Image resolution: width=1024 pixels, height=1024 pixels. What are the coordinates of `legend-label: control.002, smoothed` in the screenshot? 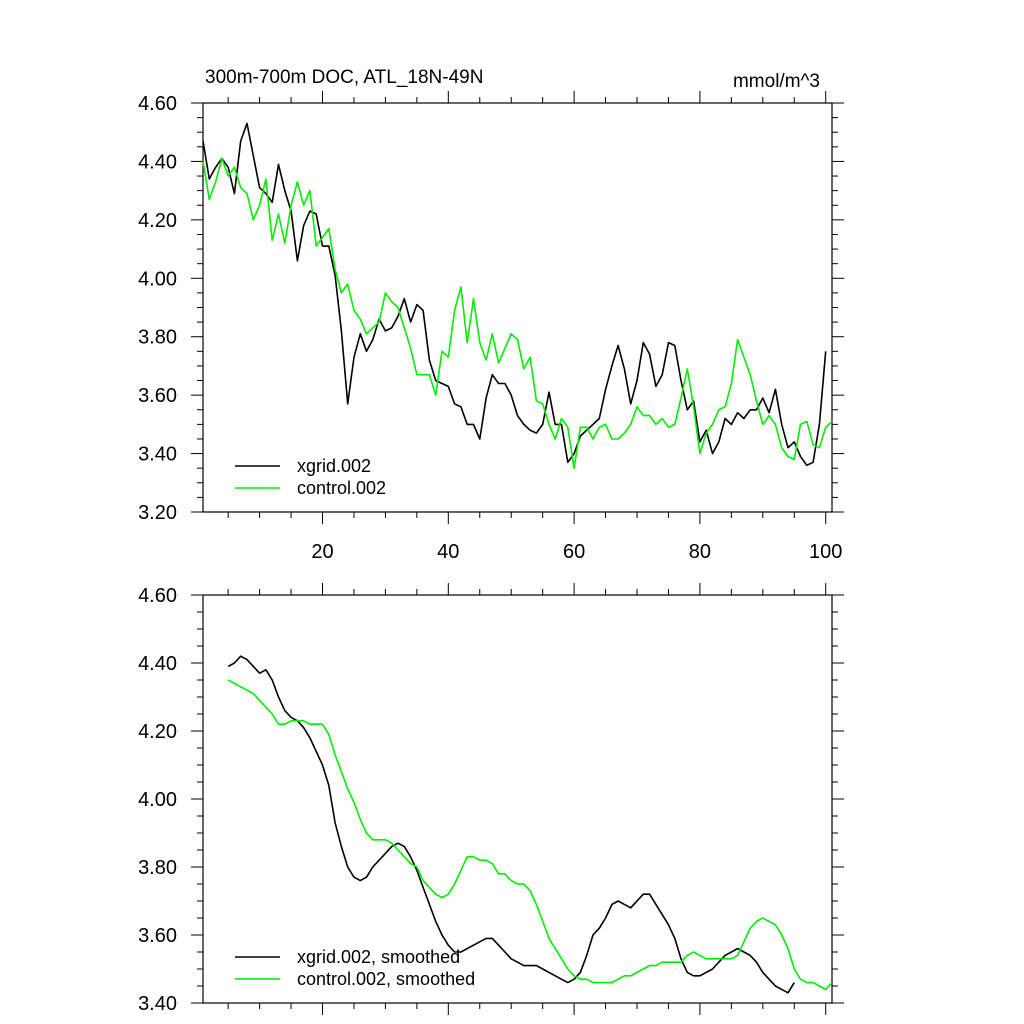 It's located at (386, 979).